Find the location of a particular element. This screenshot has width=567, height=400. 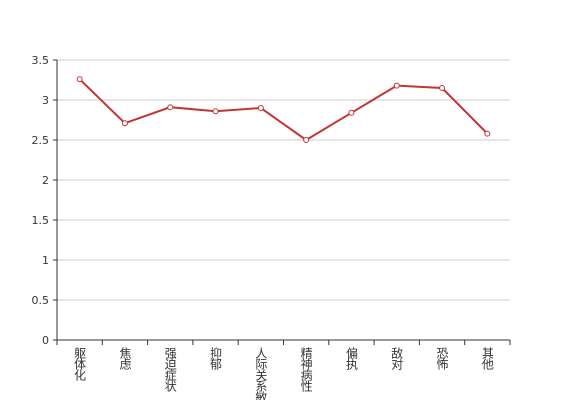

line is located at coordinates (283, 110).